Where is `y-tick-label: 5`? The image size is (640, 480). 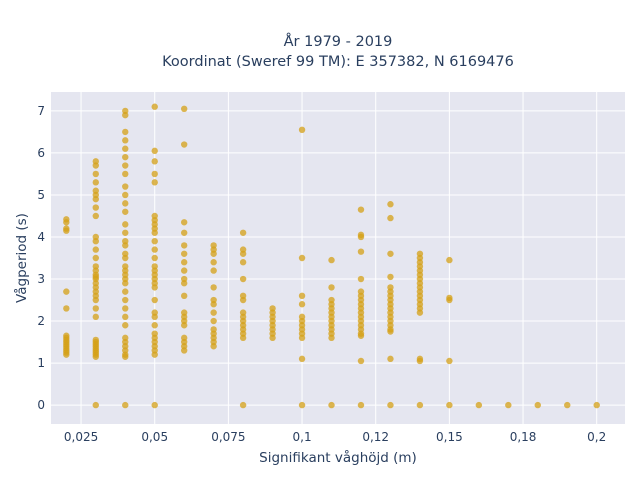 y-tick-label: 5 is located at coordinates (41, 195).